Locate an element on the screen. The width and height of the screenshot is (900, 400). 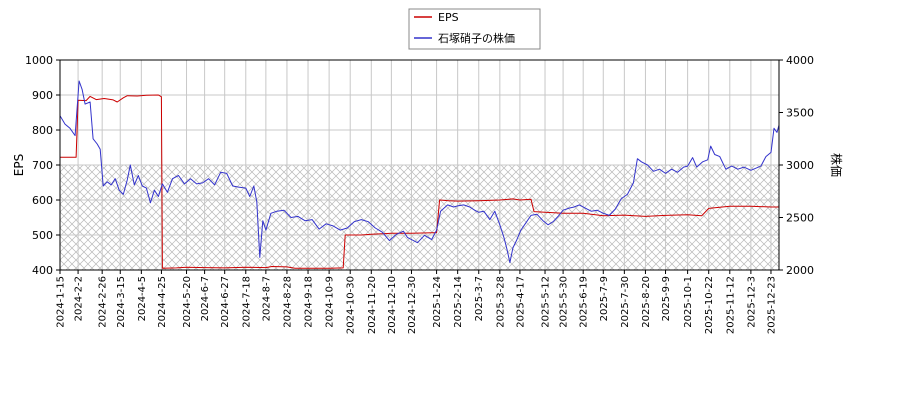
left-axis: 400 500 600 700 800 900 1000 is located at coordinates (42, 165).